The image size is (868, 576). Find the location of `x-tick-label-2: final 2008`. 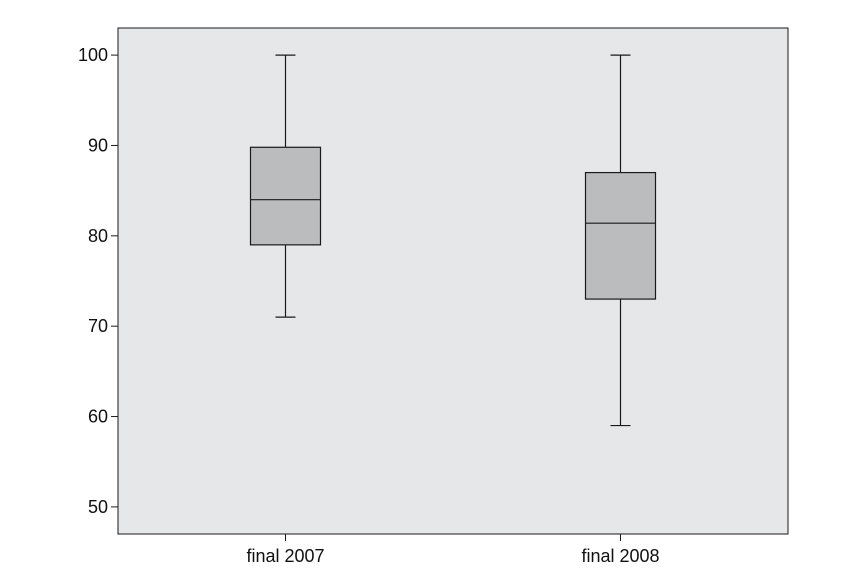

x-tick-label-2: final 2008 is located at coordinates (620, 556).